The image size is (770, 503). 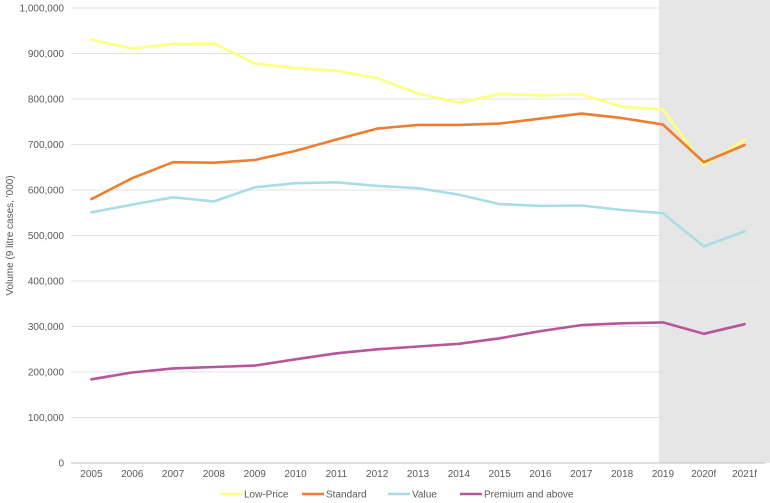 What do you see at coordinates (46, 327) in the screenshot?
I see `y-tick-label: 300,000` at bounding box center [46, 327].